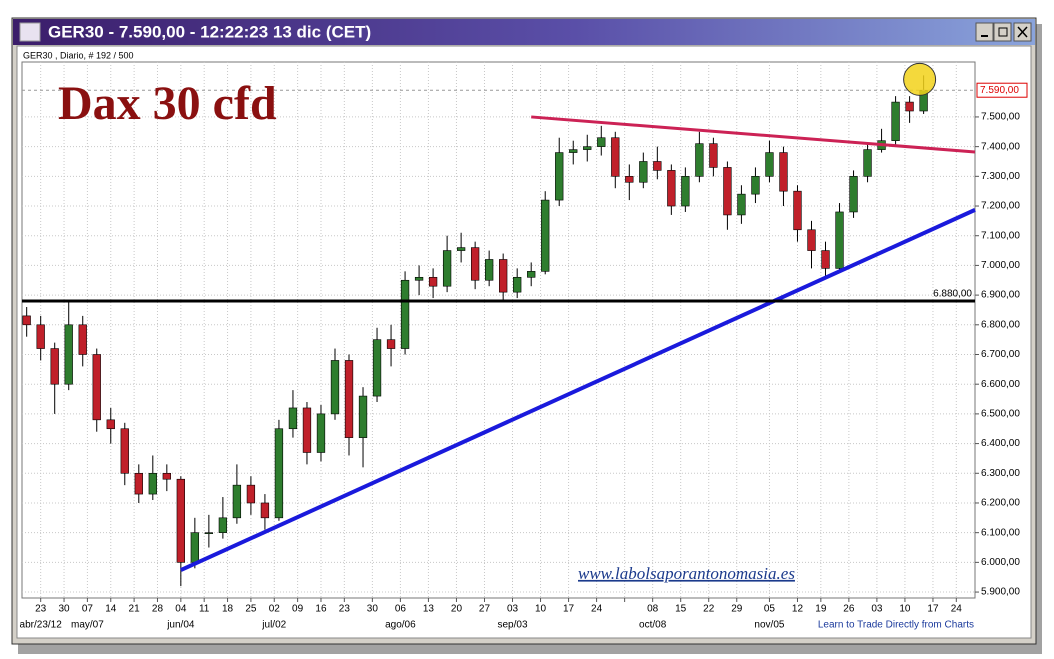 The width and height of the screenshot is (1054, 659). What do you see at coordinates (653, 609) in the screenshot?
I see `x-tick-label: 08` at bounding box center [653, 609].